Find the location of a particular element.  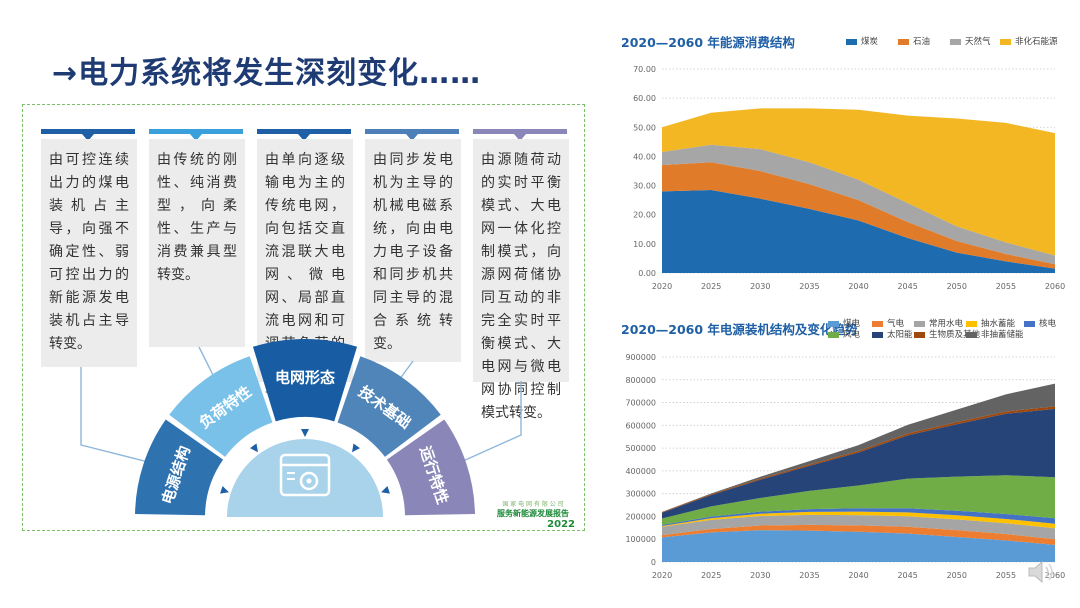

y-tick-label: 50.00 is located at coordinates (644, 127).